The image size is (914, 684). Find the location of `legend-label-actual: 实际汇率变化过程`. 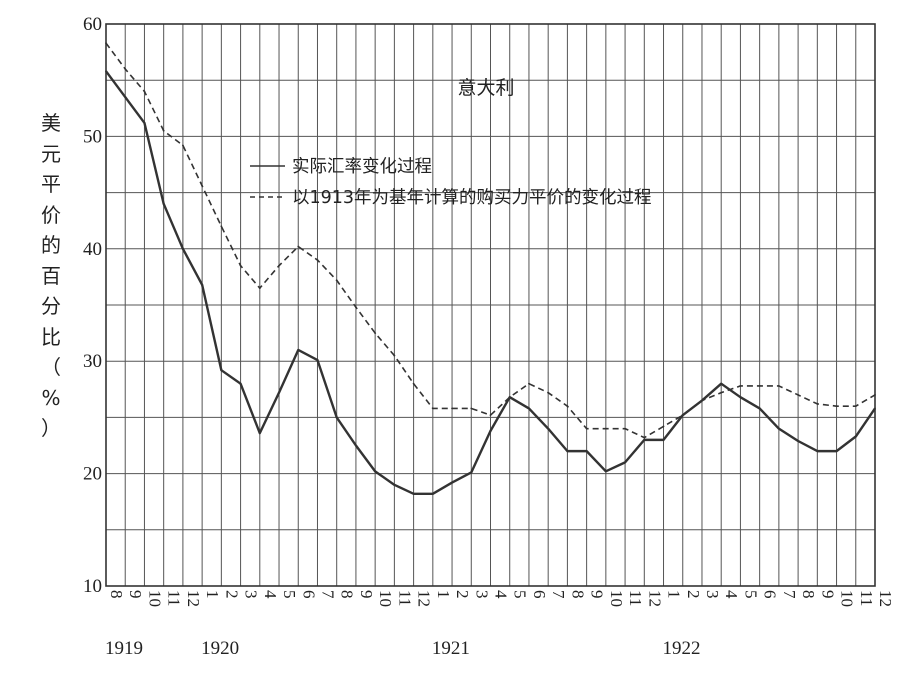

legend-label-actual: 实际汇率变化过程 is located at coordinates (362, 167).